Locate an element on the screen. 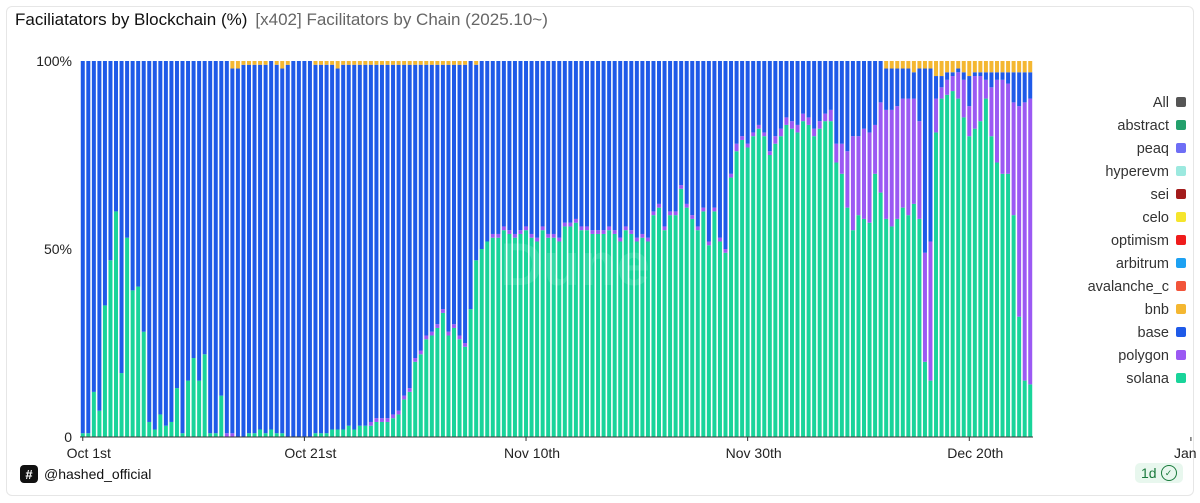 The height and width of the screenshot is (503, 1200). legend-label-celo: celo is located at coordinates (1155, 218).